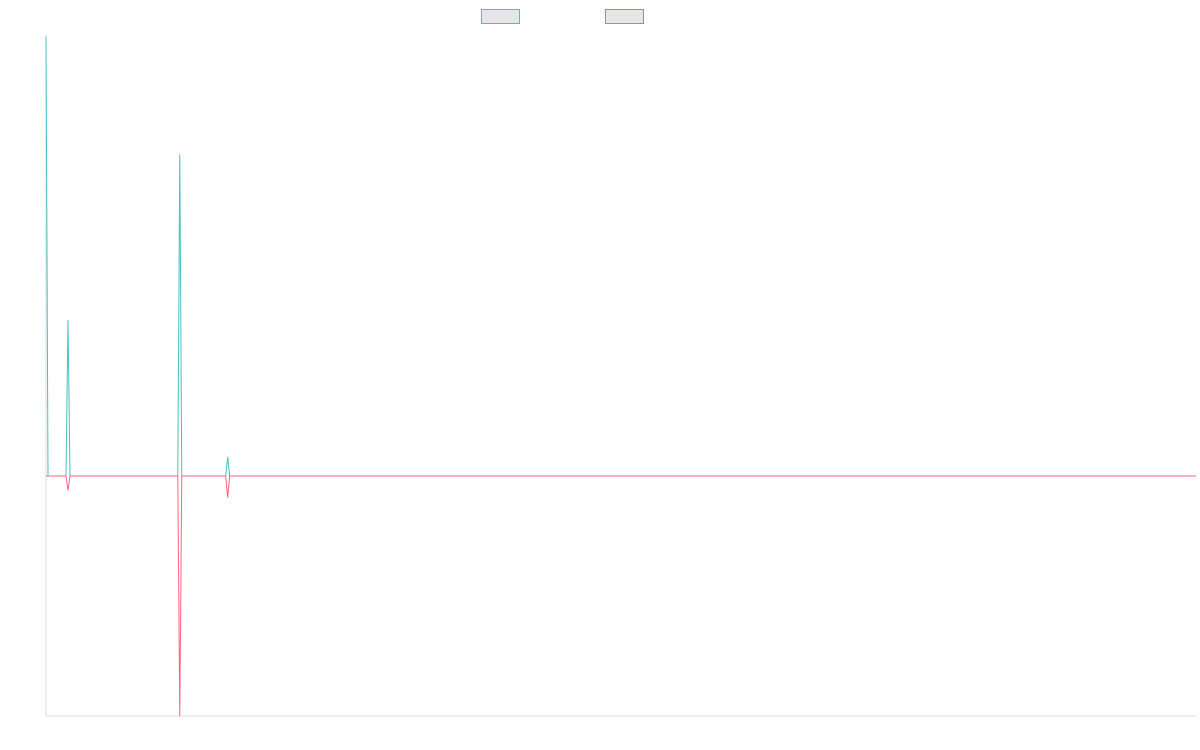 The image size is (1200, 750). I want to click on legend, so click(600, 18).